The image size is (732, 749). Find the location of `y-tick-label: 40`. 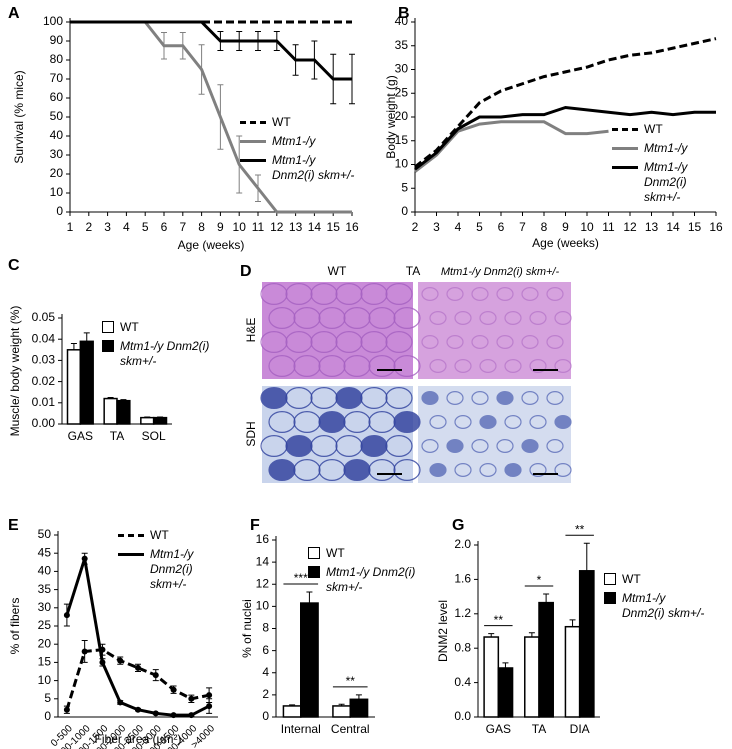

y-tick-label: 40 is located at coordinates (57, 135).